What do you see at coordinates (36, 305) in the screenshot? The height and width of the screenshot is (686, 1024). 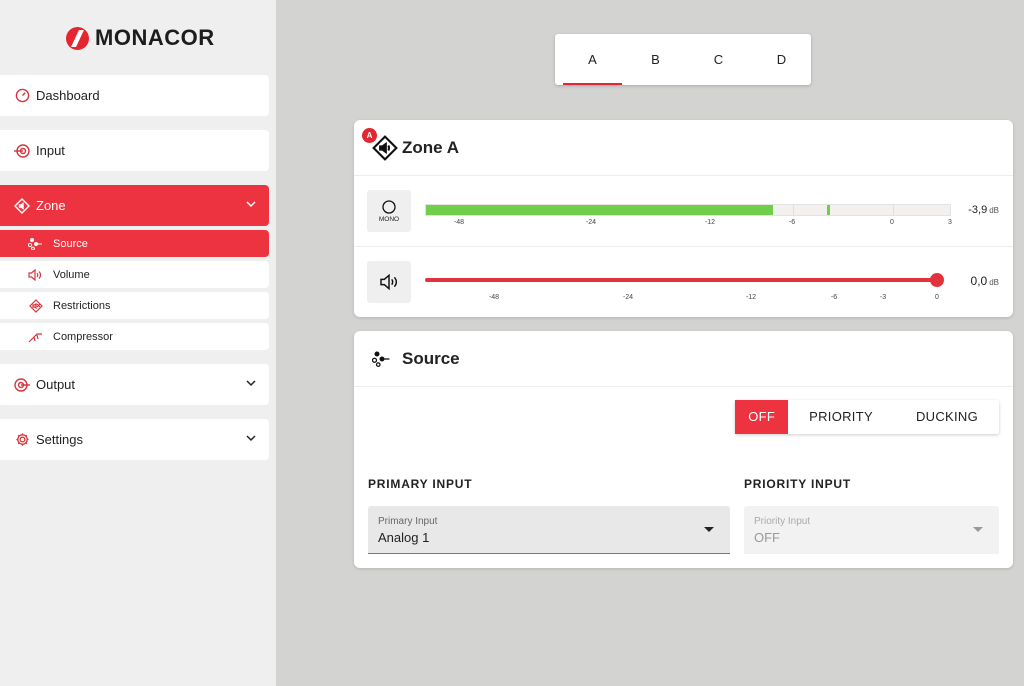 I see `restrictions-icon` at bounding box center [36, 305].